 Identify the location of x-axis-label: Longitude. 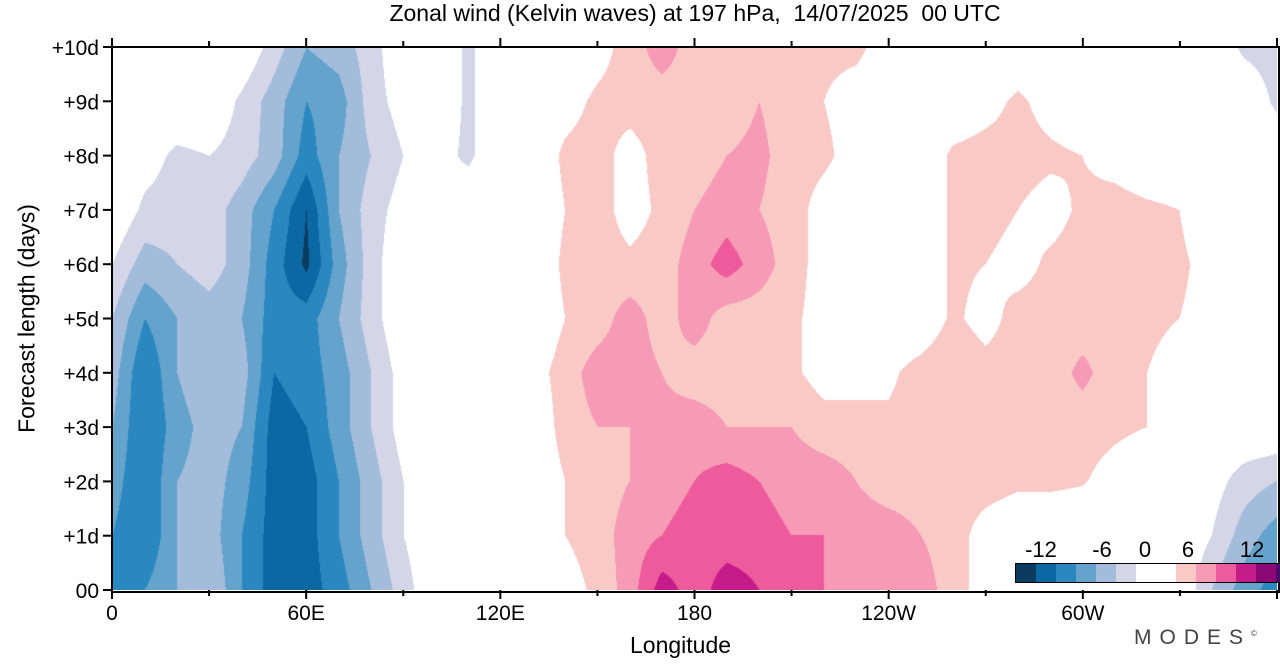
(681, 645).